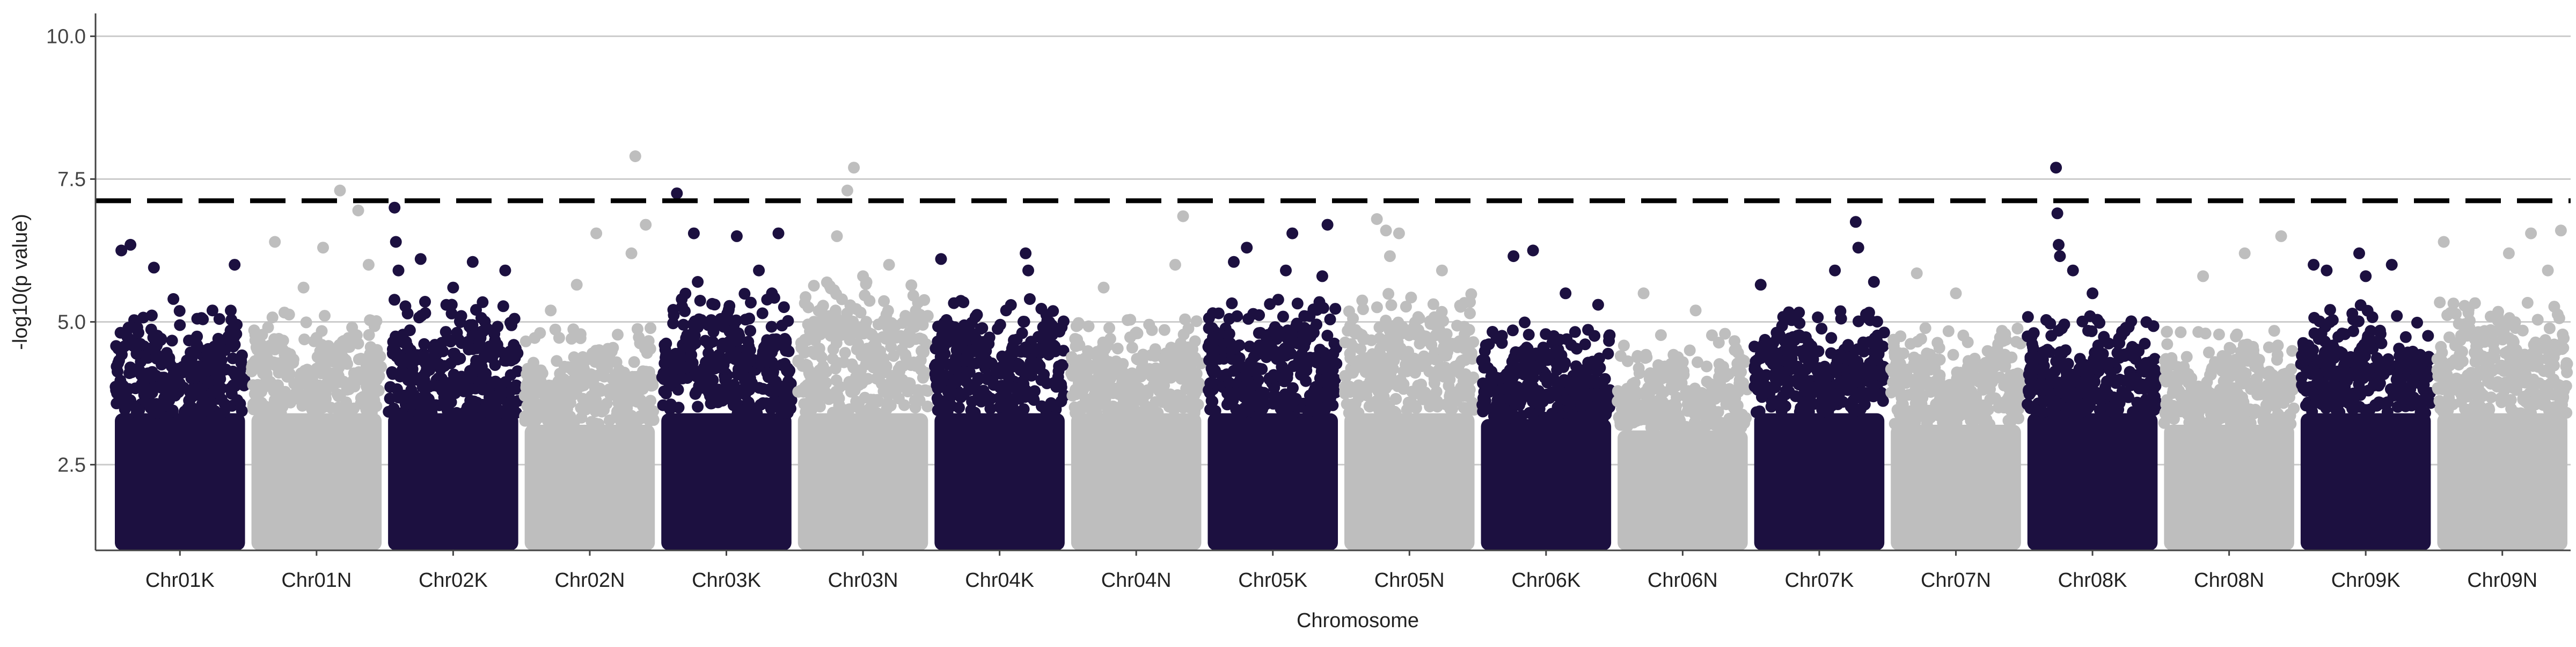 Image resolution: width=2576 pixels, height=647 pixels. Describe the element at coordinates (590, 487) in the screenshot. I see `band-base-Chr02N` at that location.